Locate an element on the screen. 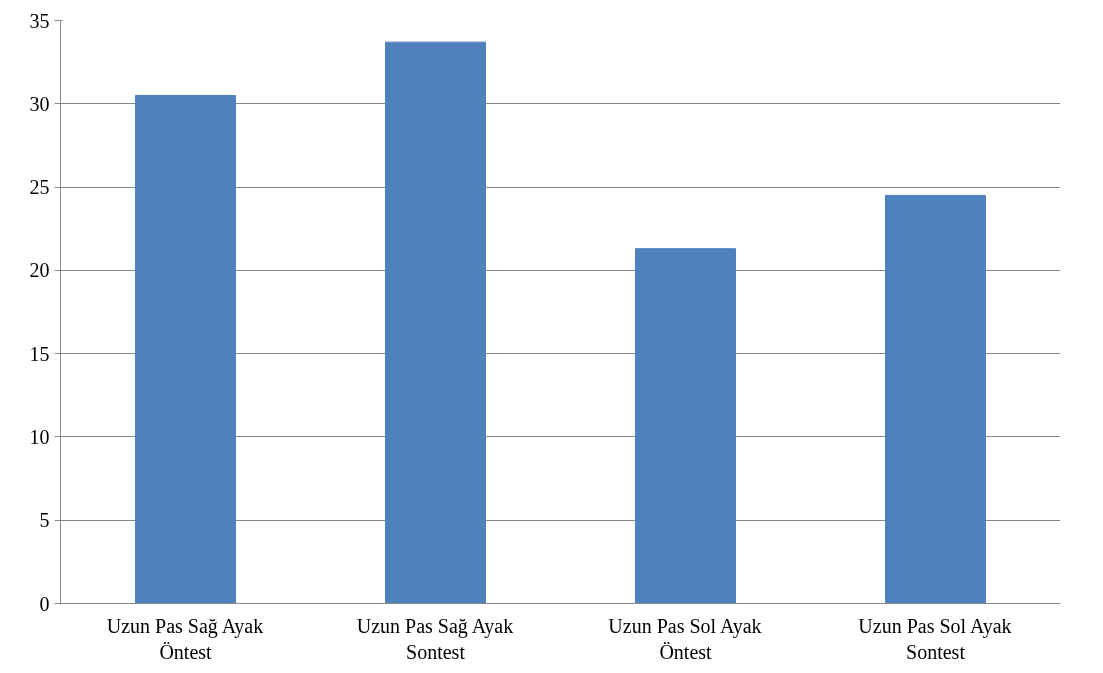 This screenshot has height=673, width=1103. x-tick-label: Uzun Pas Sağ Ayak Sontest is located at coordinates (435, 638).